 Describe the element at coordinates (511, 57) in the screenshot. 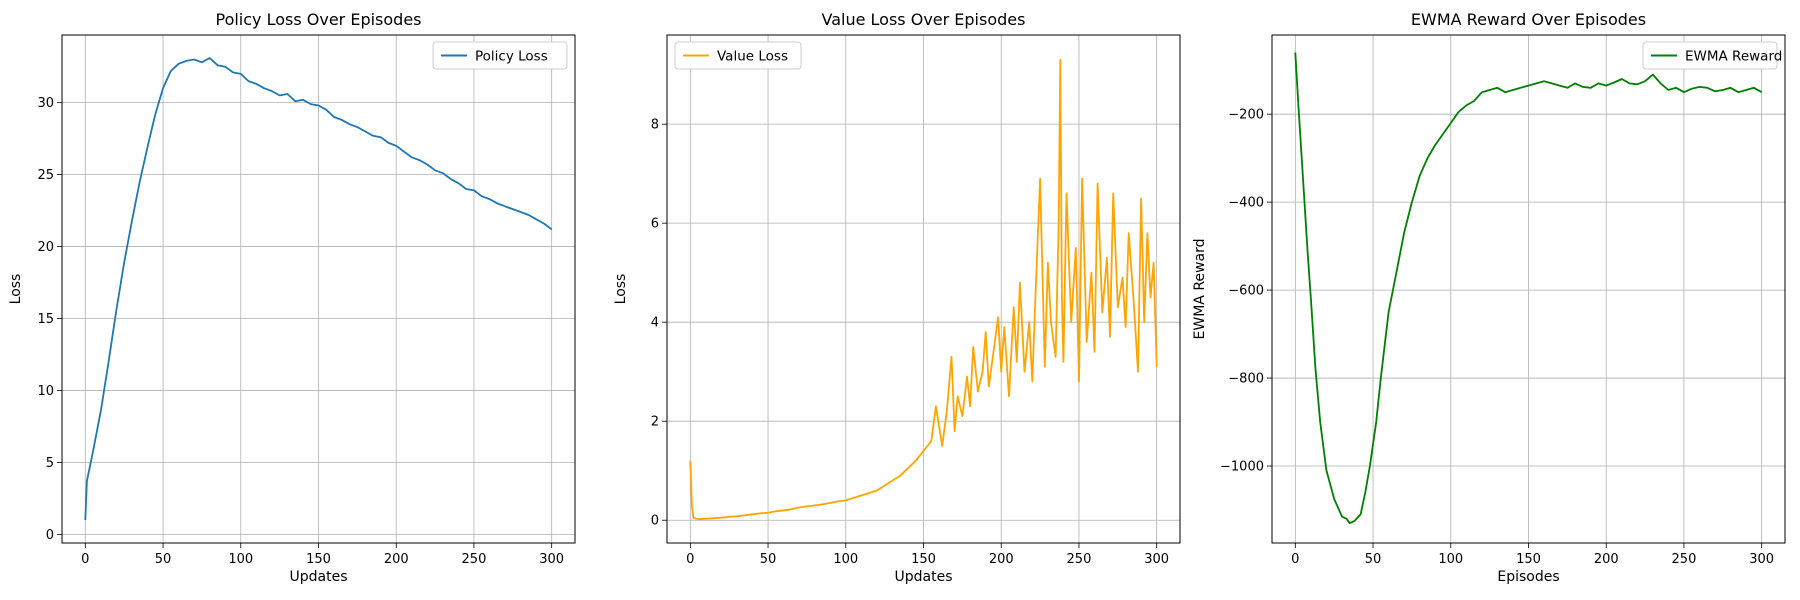

I see `legend-label: Policy Loss` at that location.